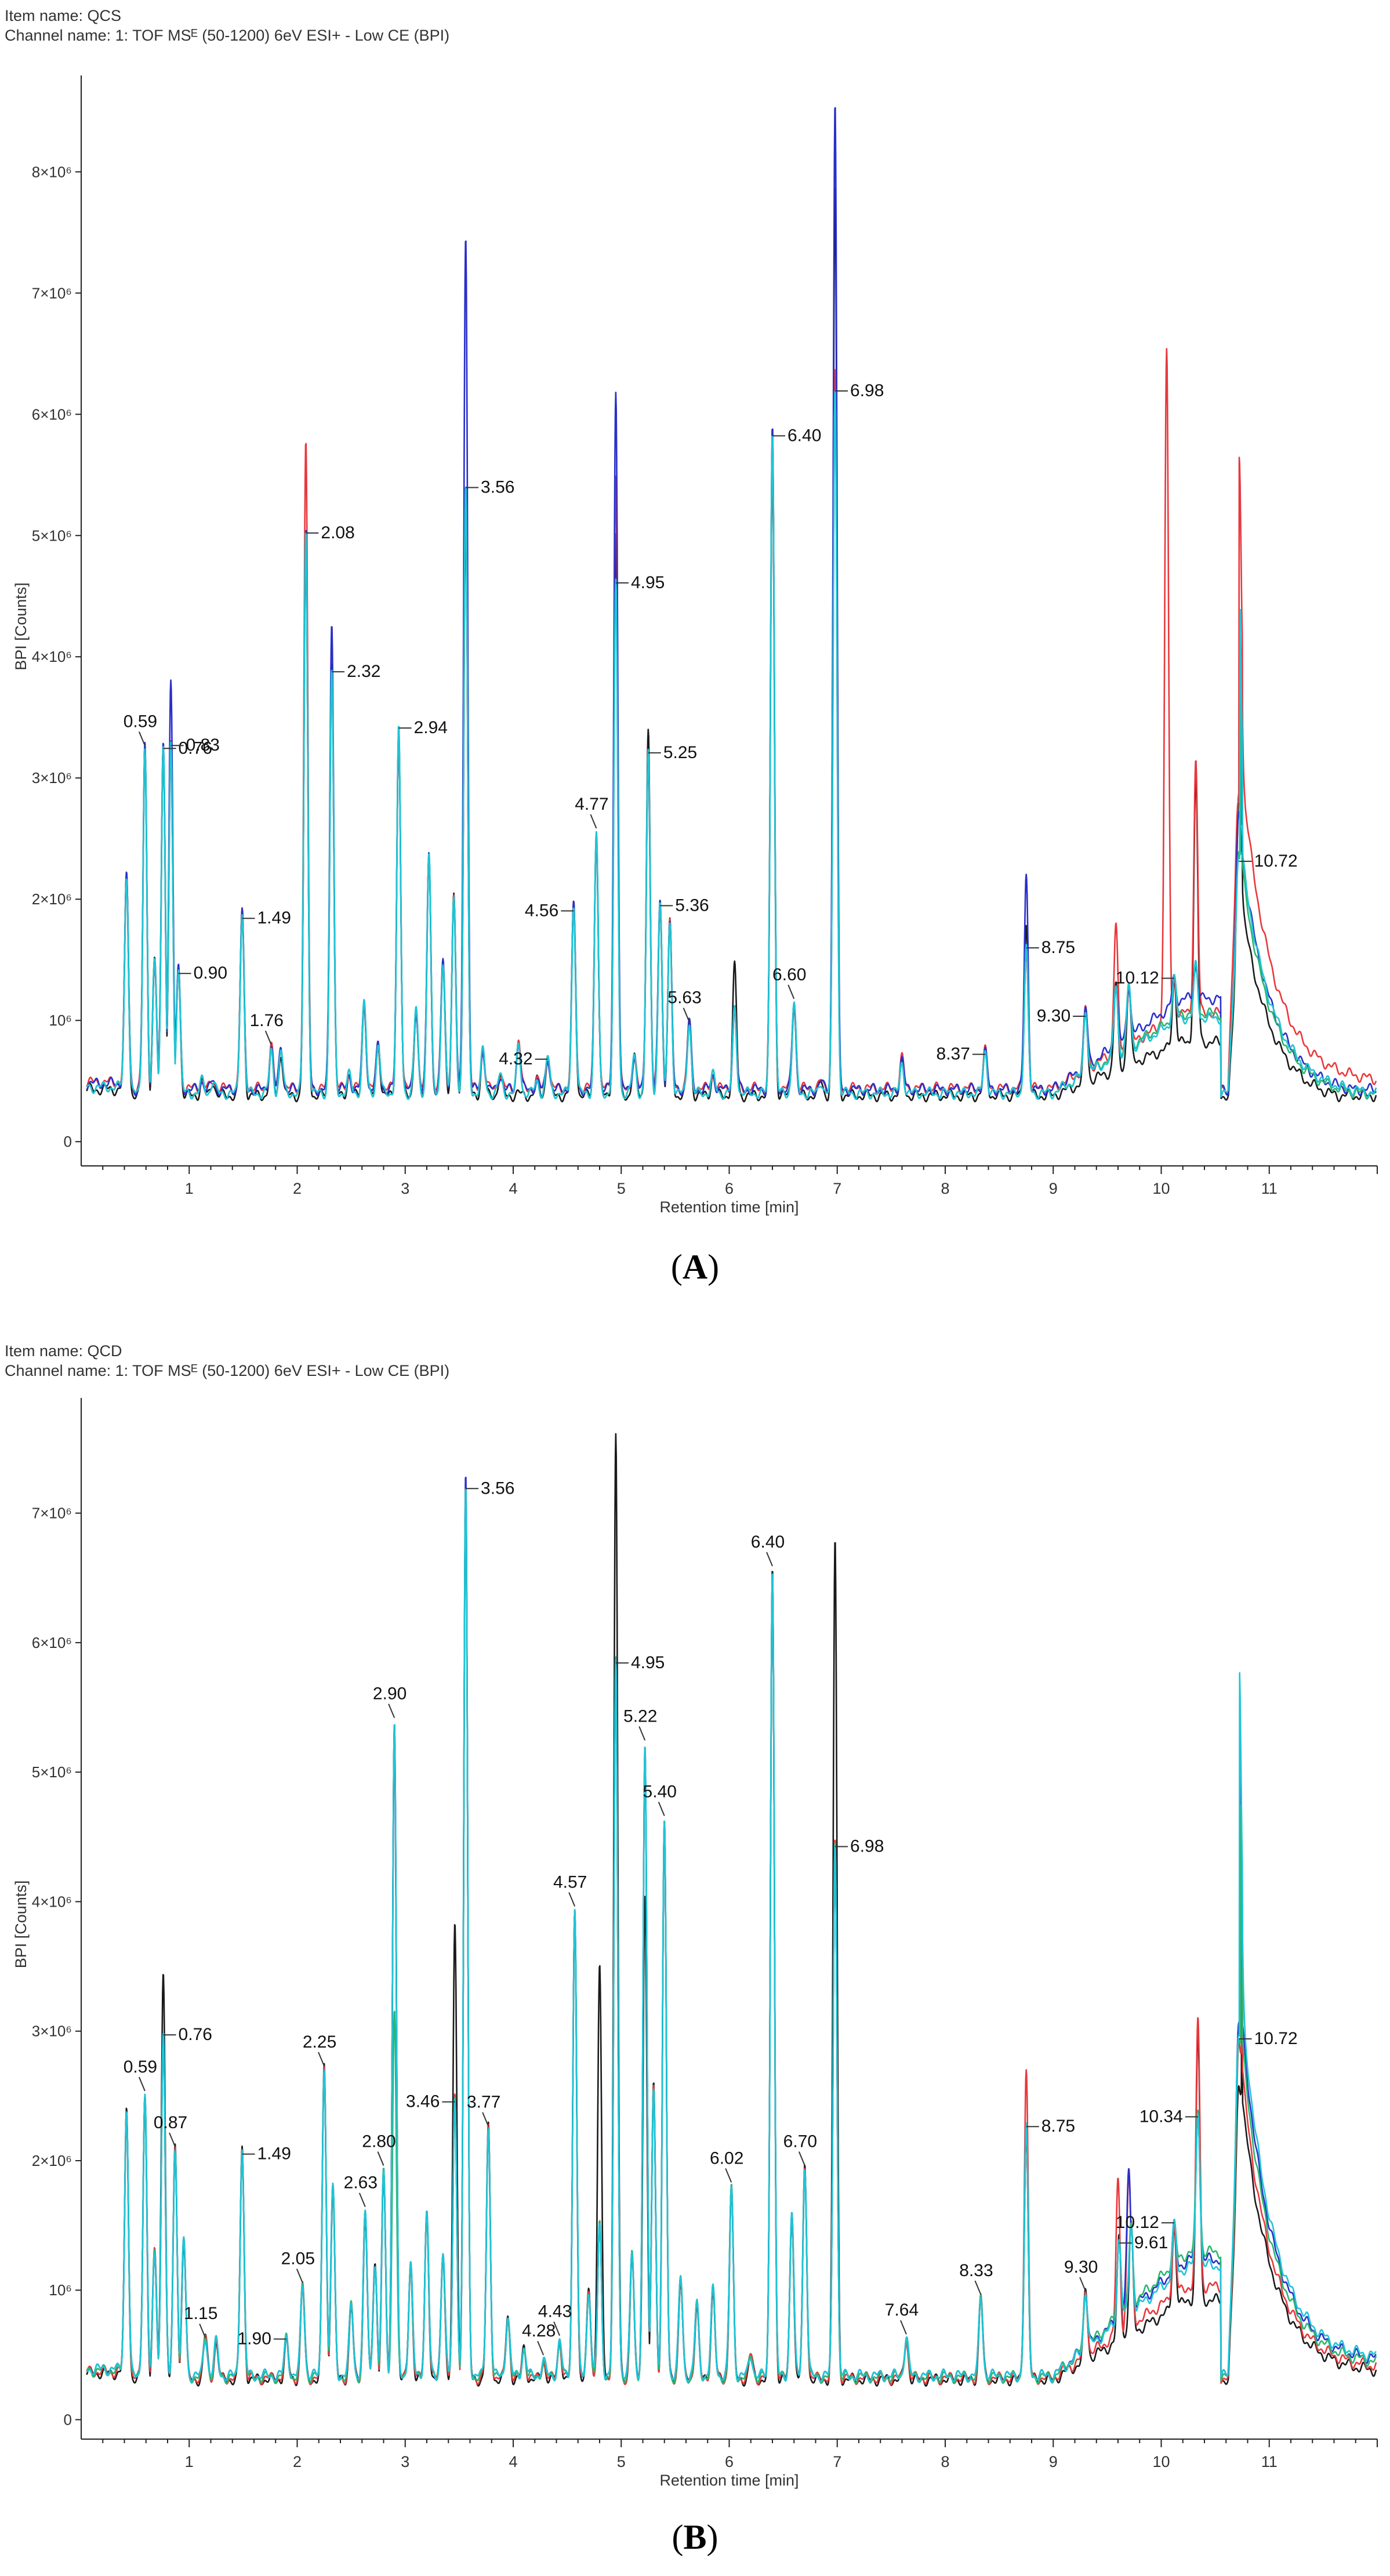 Image resolution: width=1390 pixels, height=2576 pixels. What do you see at coordinates (1137, 978) in the screenshot?
I see `peak-label: 10.12` at bounding box center [1137, 978].